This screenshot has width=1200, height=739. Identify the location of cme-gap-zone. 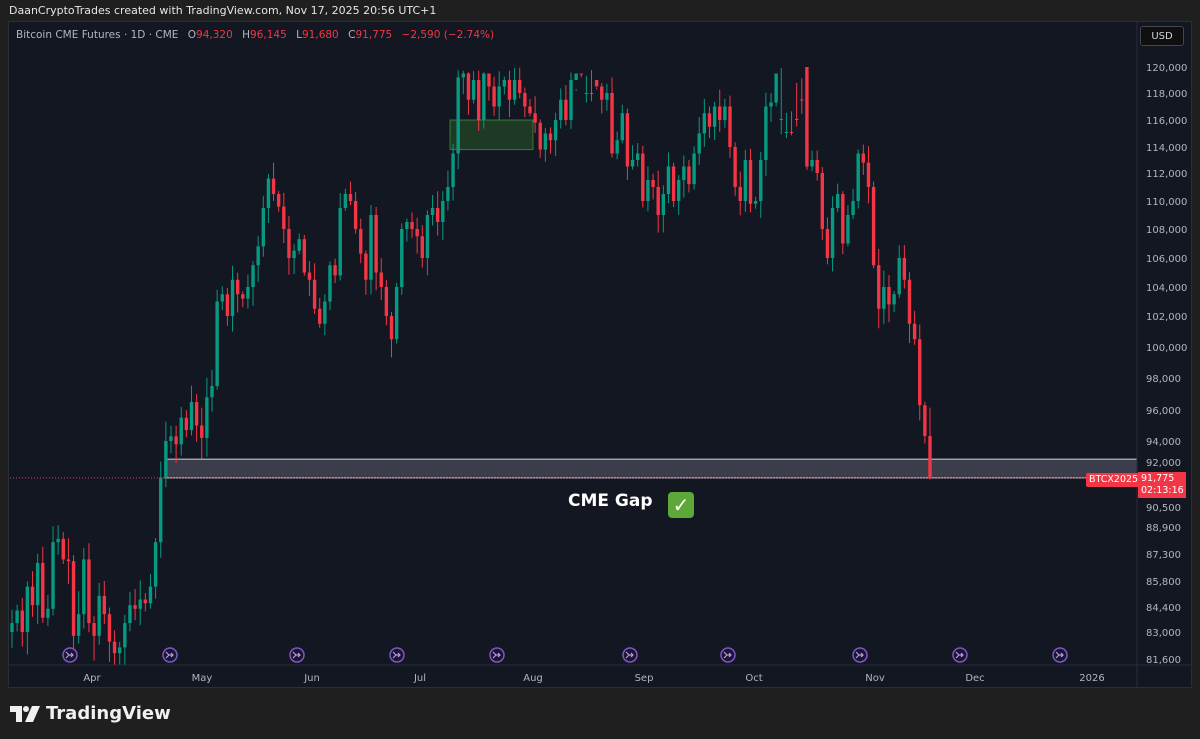
(650, 468).